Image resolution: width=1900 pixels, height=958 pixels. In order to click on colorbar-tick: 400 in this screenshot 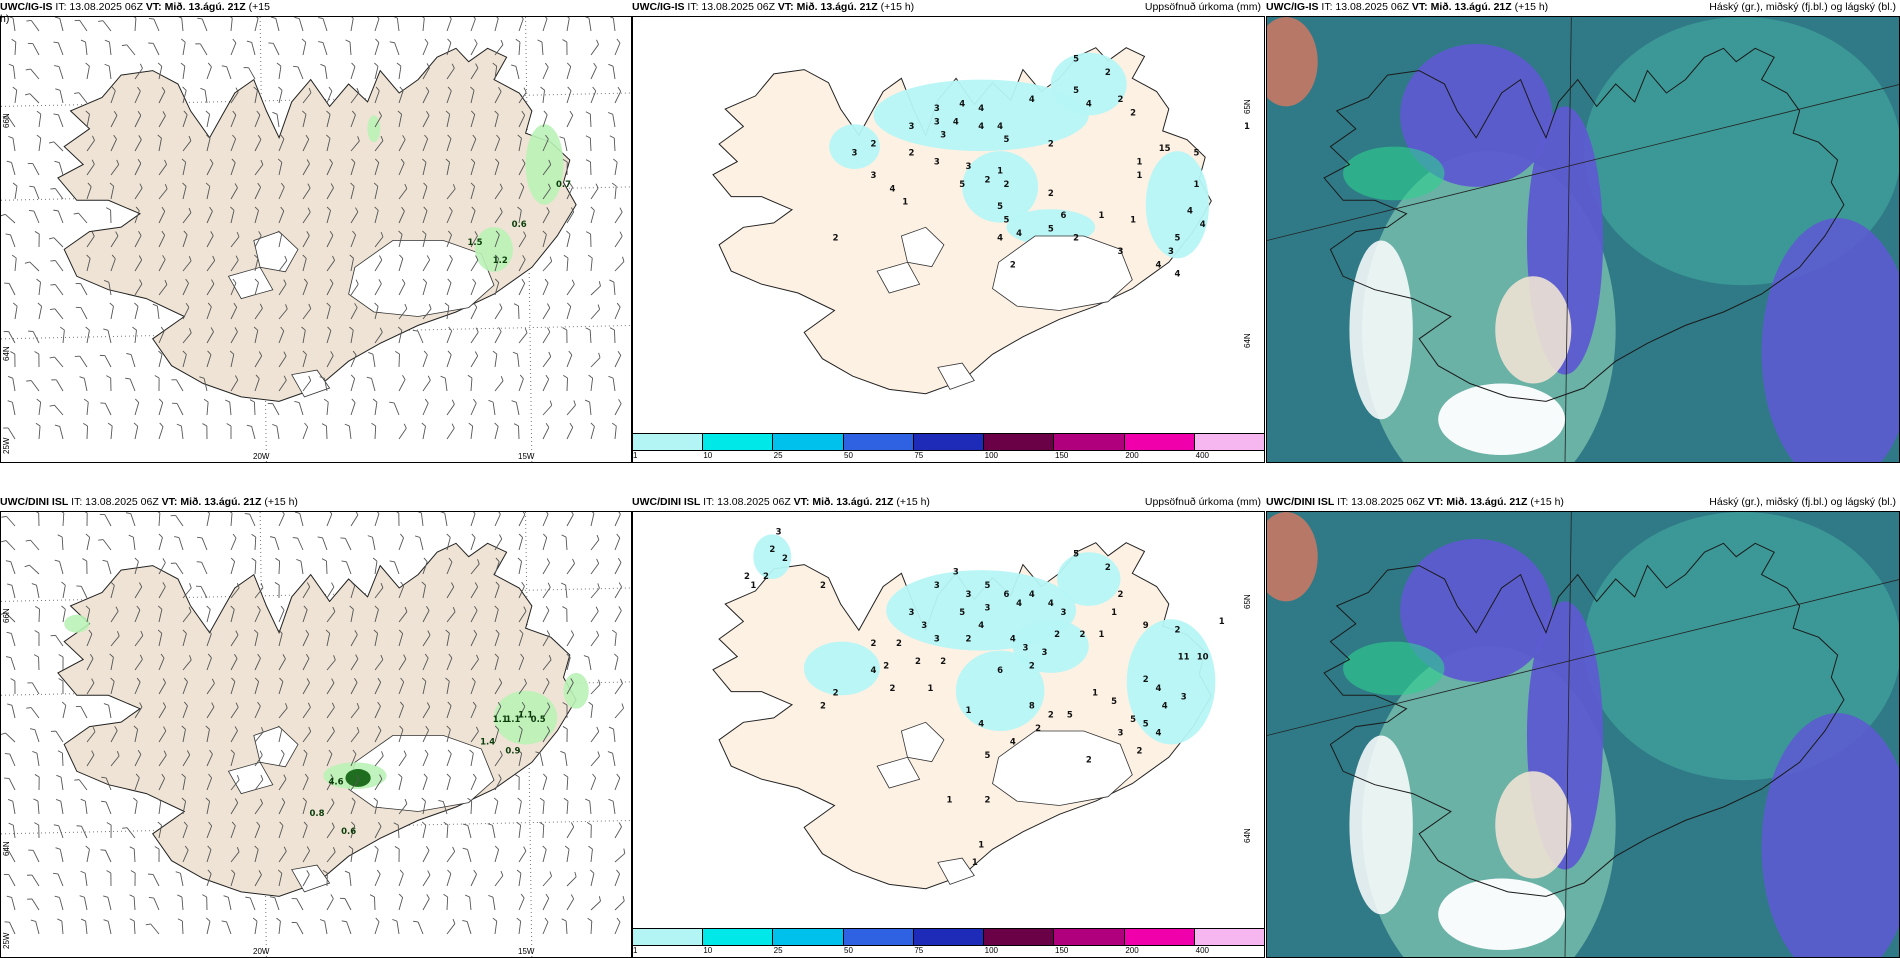, I will do `click(1202, 455)`.